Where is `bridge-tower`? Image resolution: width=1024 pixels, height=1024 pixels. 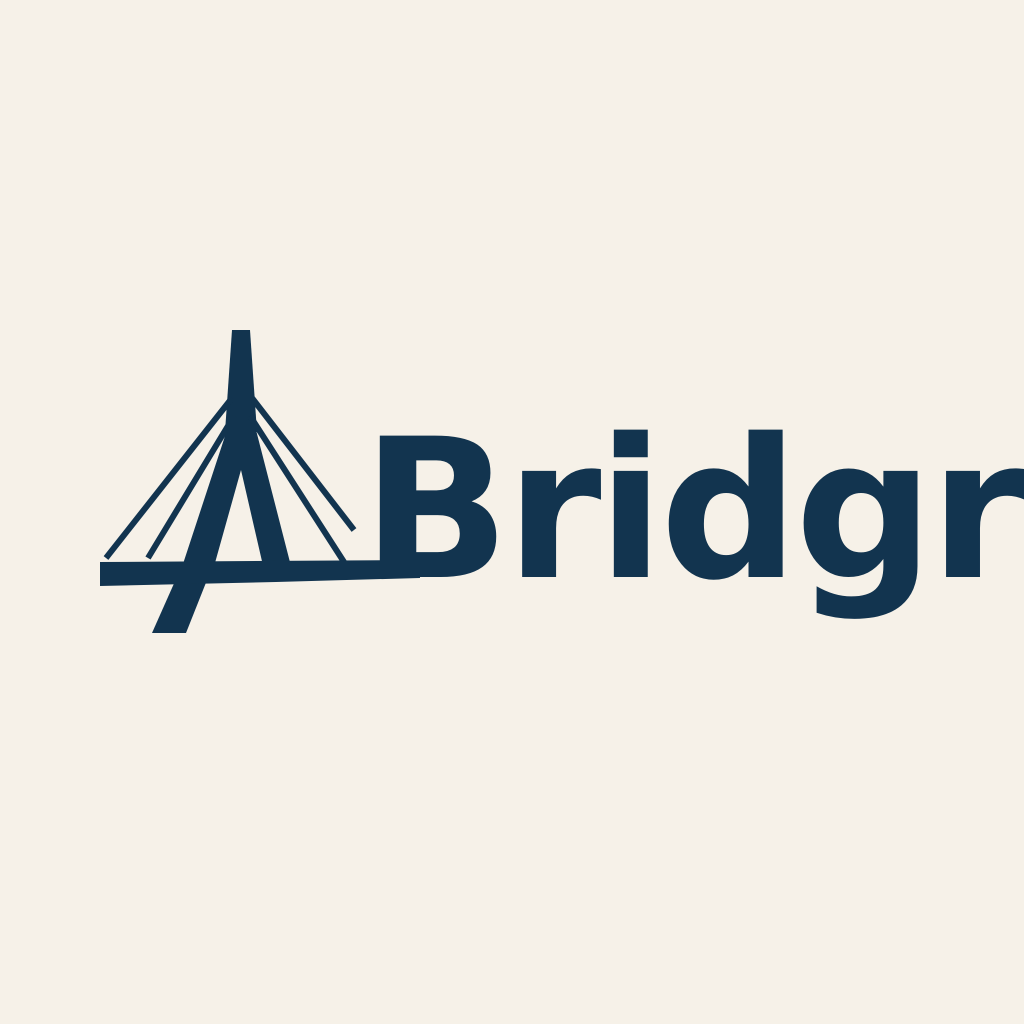
bridge-tower is located at coordinates (241, 381).